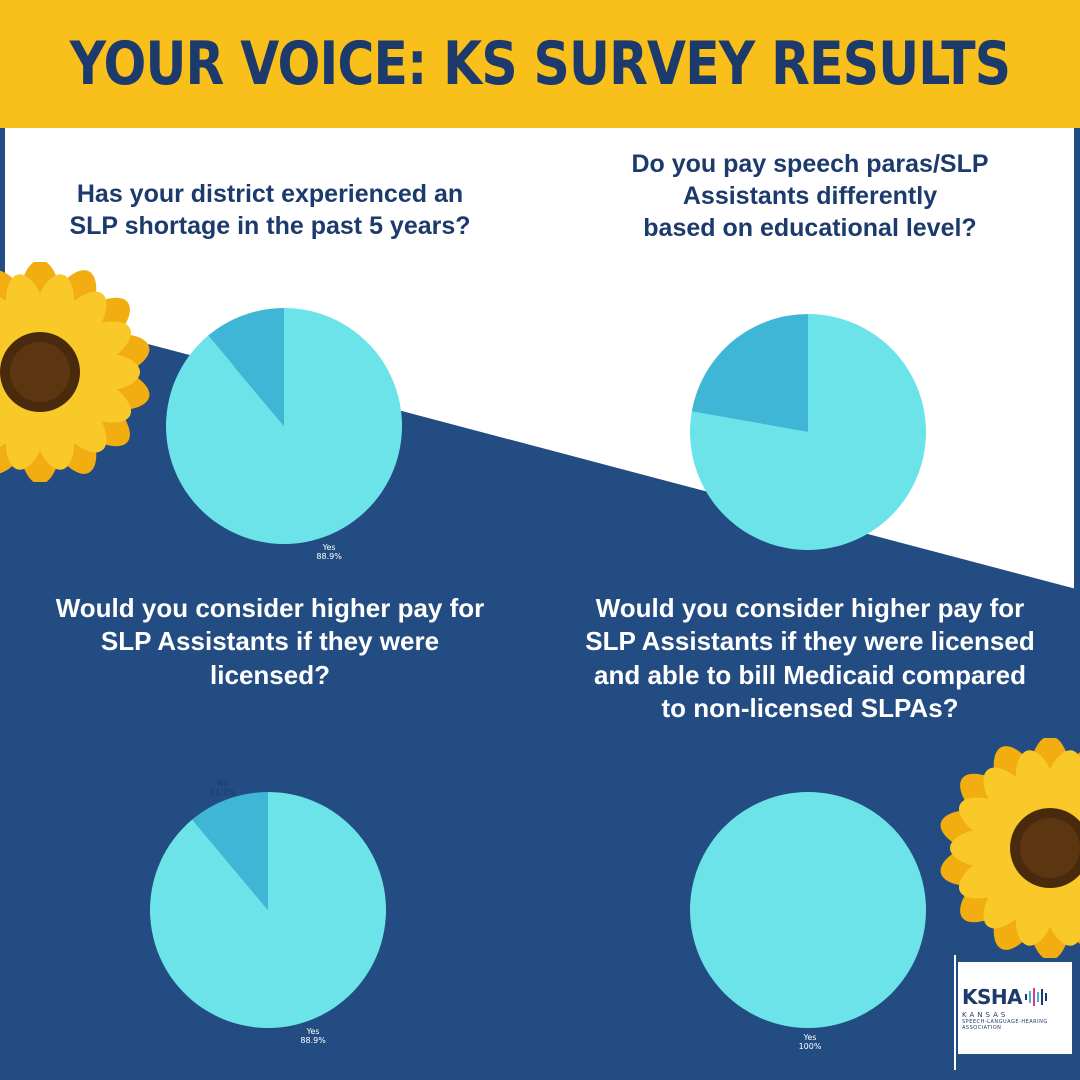  Describe the element at coordinates (810, 1046) in the screenshot. I see `pie-value-label: 100%` at that location.